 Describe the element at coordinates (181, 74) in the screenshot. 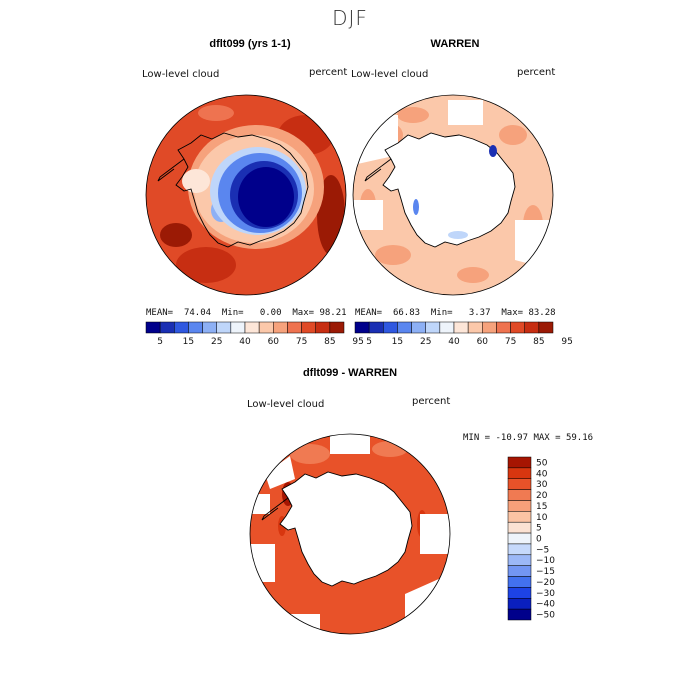

I see `panel-variable-label-model: Low-level cloud` at that location.